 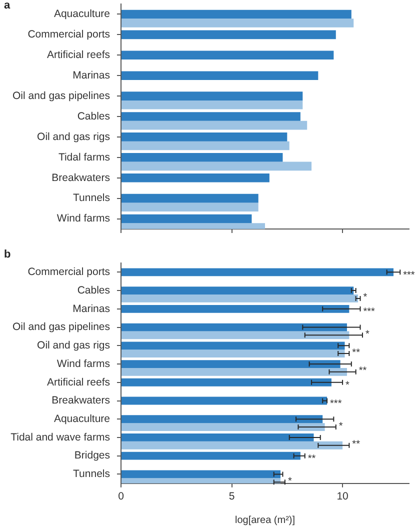 I want to click on text: a, so click(x=7, y=6).